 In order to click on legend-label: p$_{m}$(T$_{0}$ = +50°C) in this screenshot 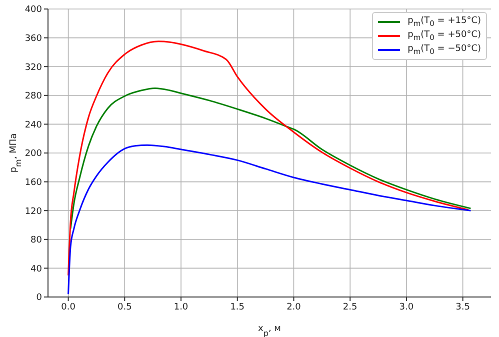, I will do `click(444, 36)`.